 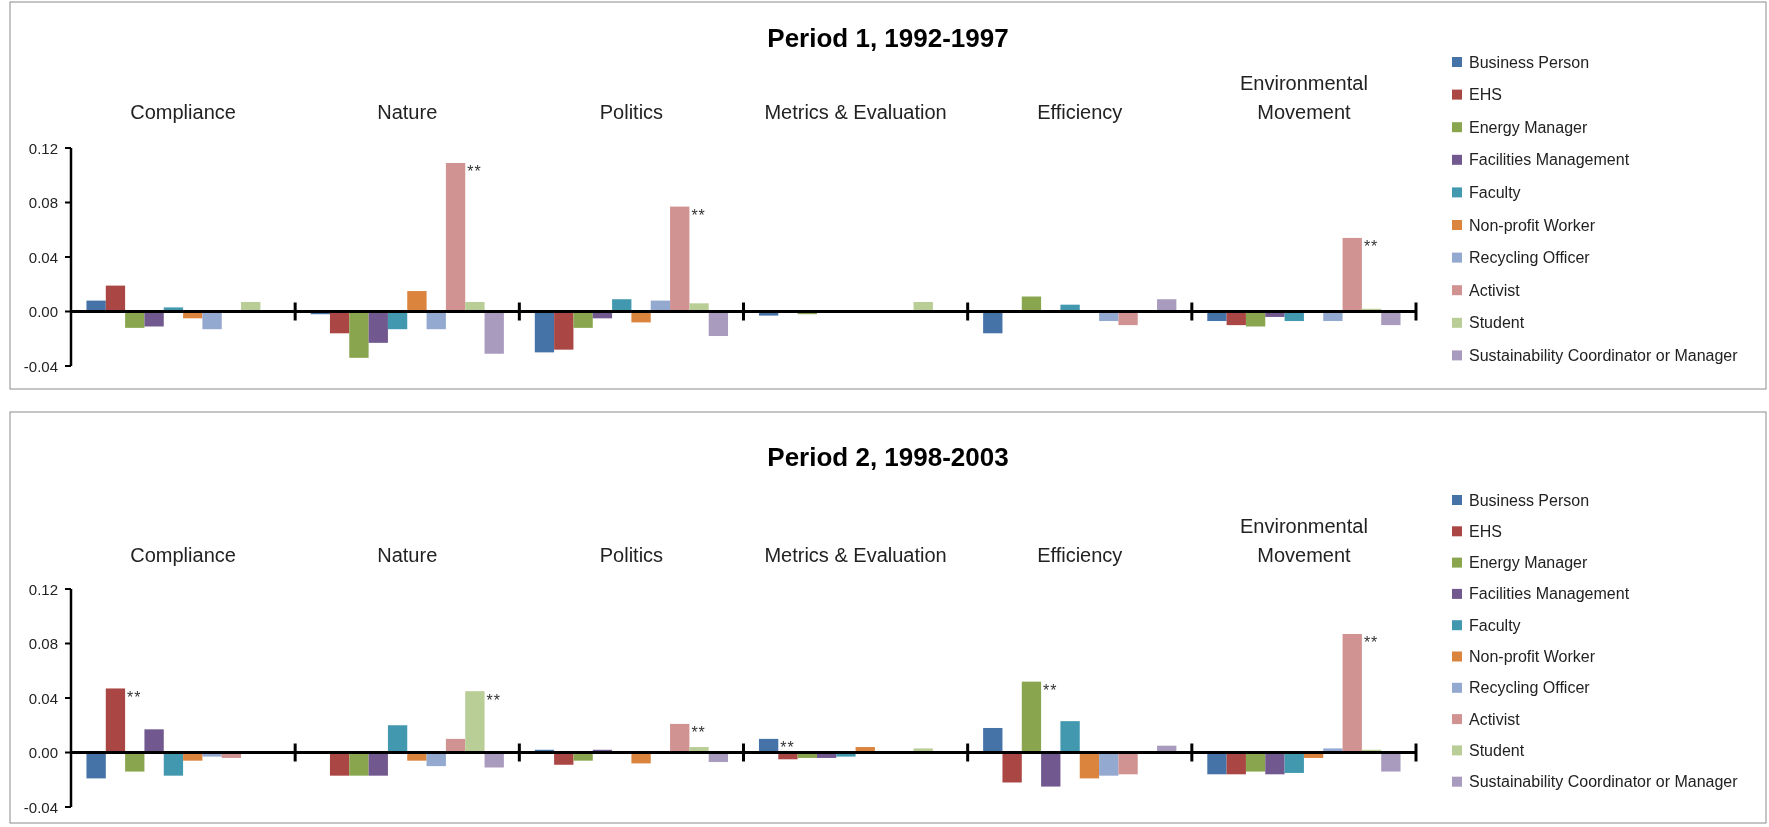 What do you see at coordinates (888, 457) in the screenshot?
I see `chart-title: Period 2, 1998-2003` at bounding box center [888, 457].